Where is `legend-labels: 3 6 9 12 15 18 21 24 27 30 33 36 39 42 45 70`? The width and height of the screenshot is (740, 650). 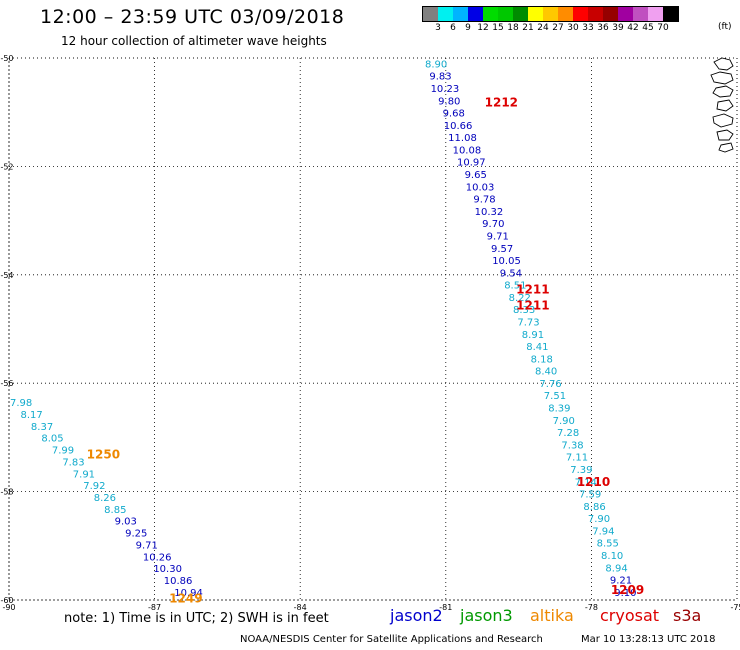
legend-labels: 3 6 9 12 15 18 21 24 27 30 33 36 39 42 45 70 is located at coordinates (550, 28).